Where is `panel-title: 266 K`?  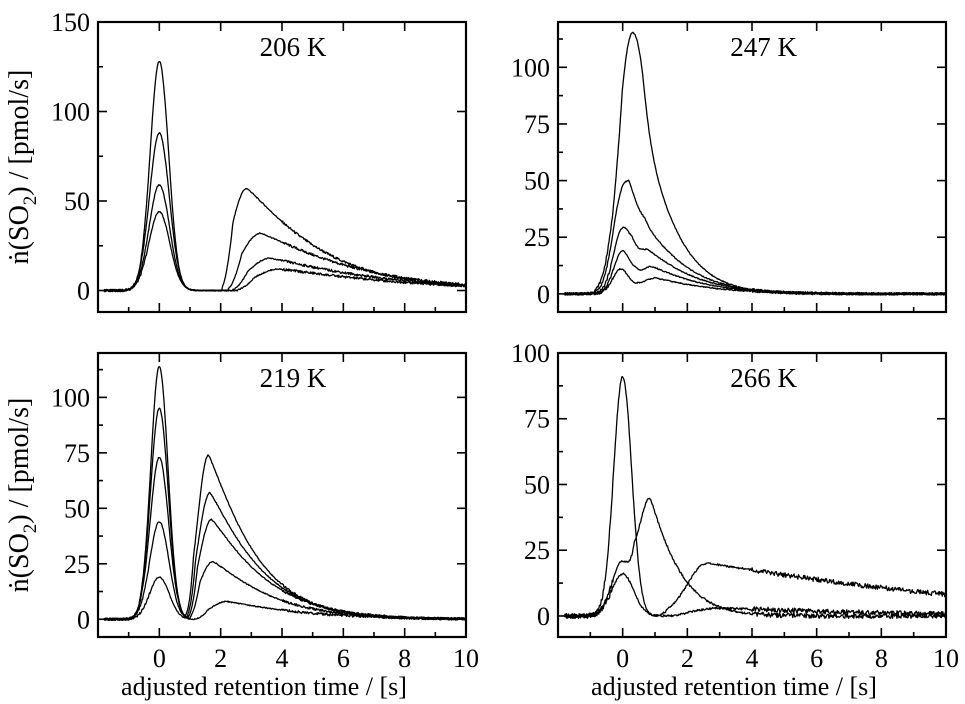 panel-title: 266 K is located at coordinates (763, 378).